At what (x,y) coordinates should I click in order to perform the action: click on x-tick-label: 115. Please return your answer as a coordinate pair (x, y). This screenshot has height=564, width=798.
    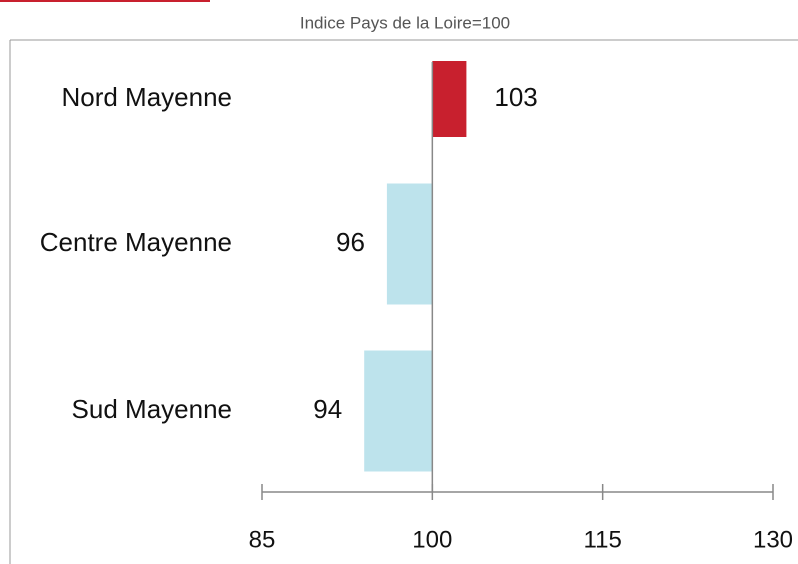
    Looking at the image, I should click on (603, 539).